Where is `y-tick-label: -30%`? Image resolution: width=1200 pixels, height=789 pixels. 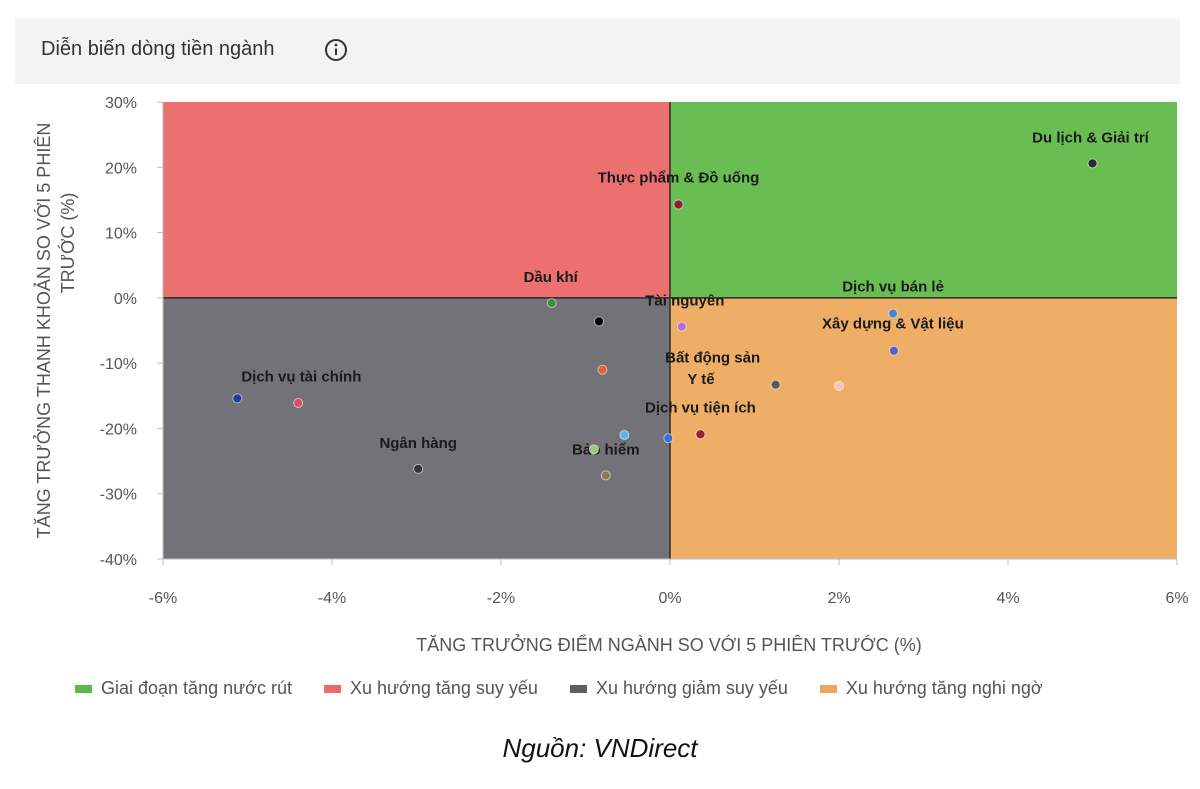 y-tick-label: -30% is located at coordinates (118, 495).